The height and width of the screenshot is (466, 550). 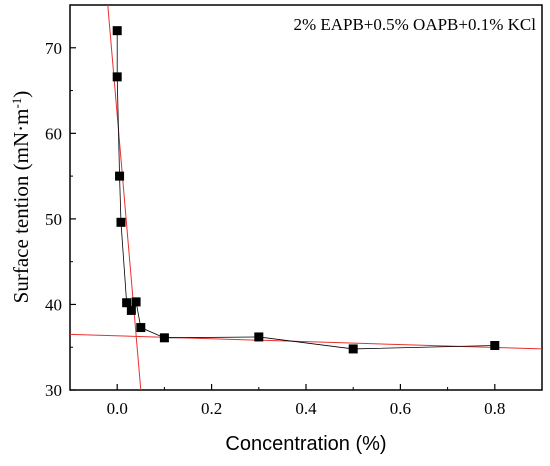 I want to click on y-tick-label: 50, so click(x=53, y=219).